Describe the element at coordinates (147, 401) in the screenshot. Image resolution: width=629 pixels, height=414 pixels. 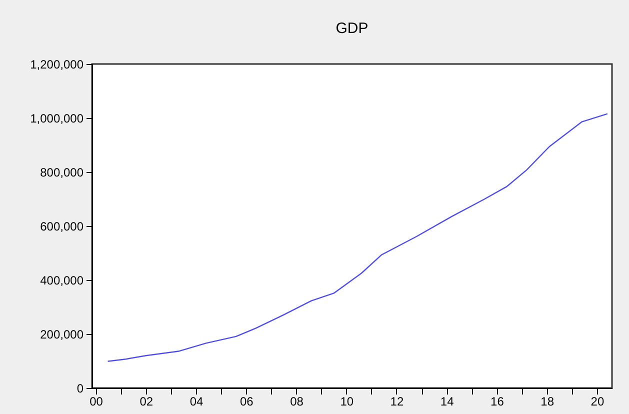
I see `x-tick-label: 02` at that location.